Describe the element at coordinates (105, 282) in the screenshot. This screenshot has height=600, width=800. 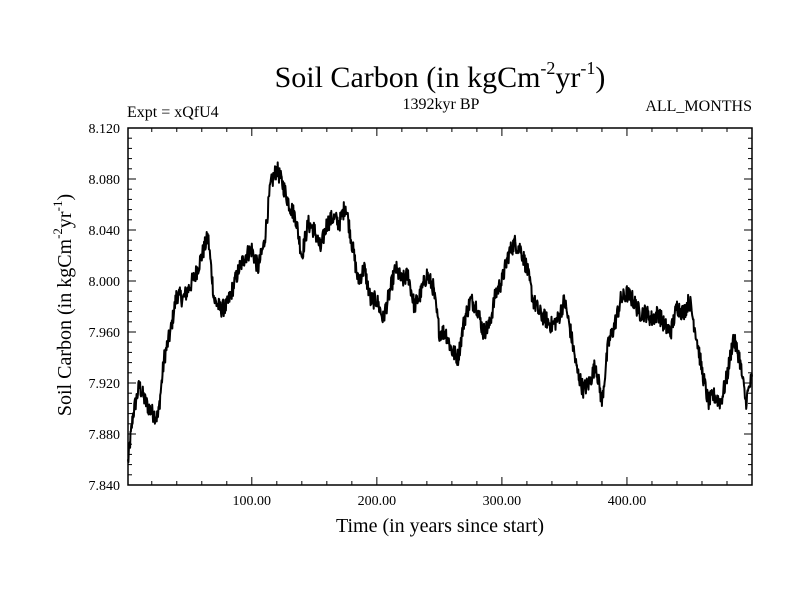
I see `y-tick-label: 8.000` at that location.